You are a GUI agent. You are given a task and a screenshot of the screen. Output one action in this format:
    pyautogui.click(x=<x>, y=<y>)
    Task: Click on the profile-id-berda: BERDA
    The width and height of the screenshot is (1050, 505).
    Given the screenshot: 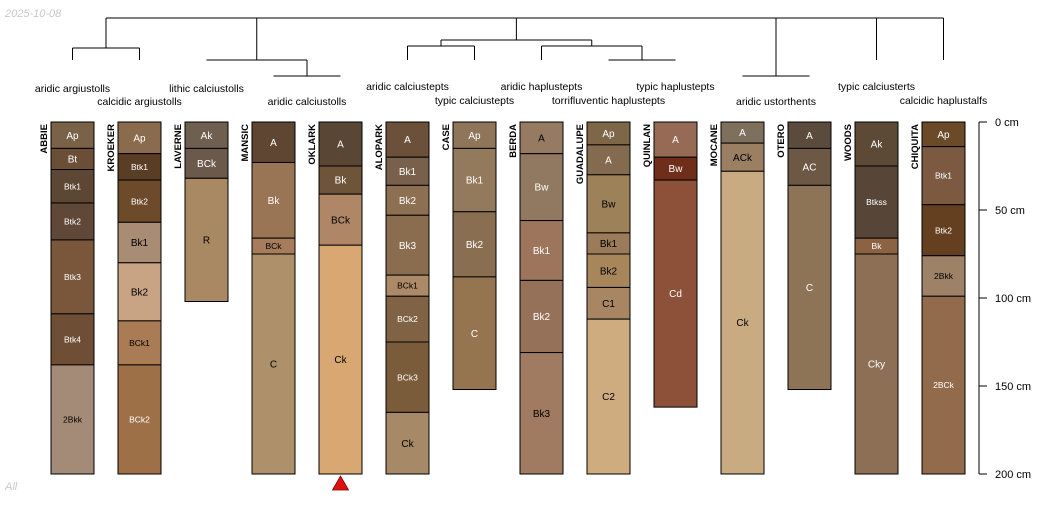 What is the action you would take?
    pyautogui.click(x=513, y=141)
    